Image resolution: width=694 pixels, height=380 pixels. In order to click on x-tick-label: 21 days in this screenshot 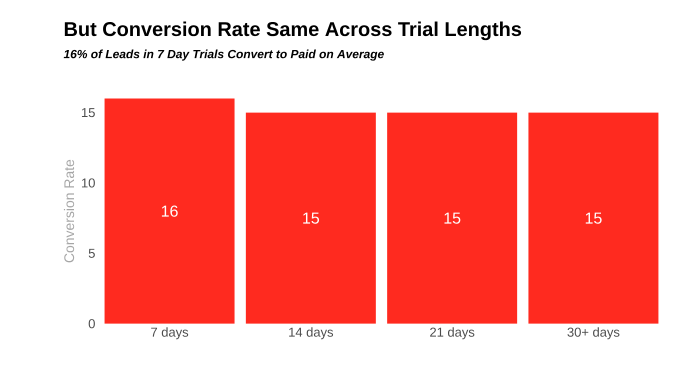, I will do `click(452, 333)`.